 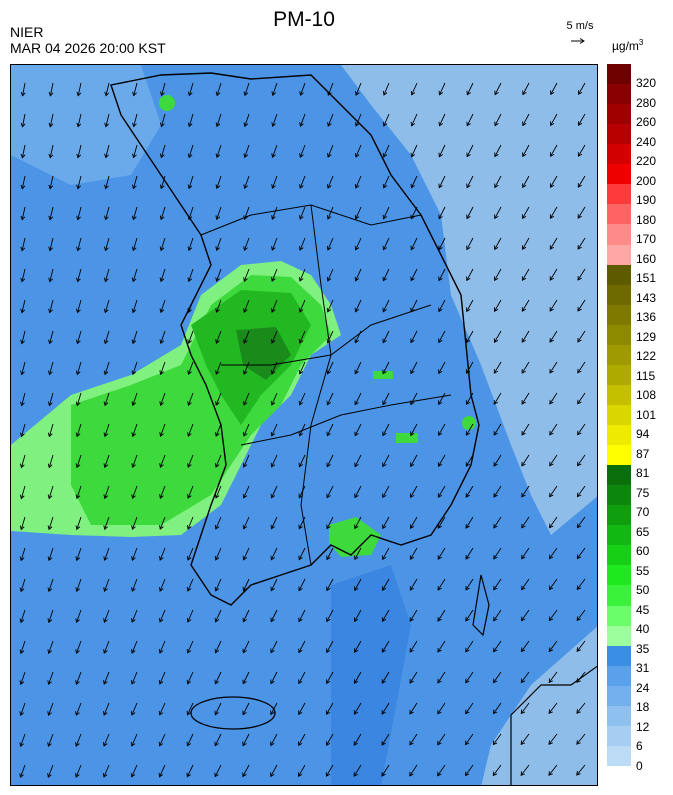 I want to click on wind-reference-arrow-icon, so click(x=578, y=41).